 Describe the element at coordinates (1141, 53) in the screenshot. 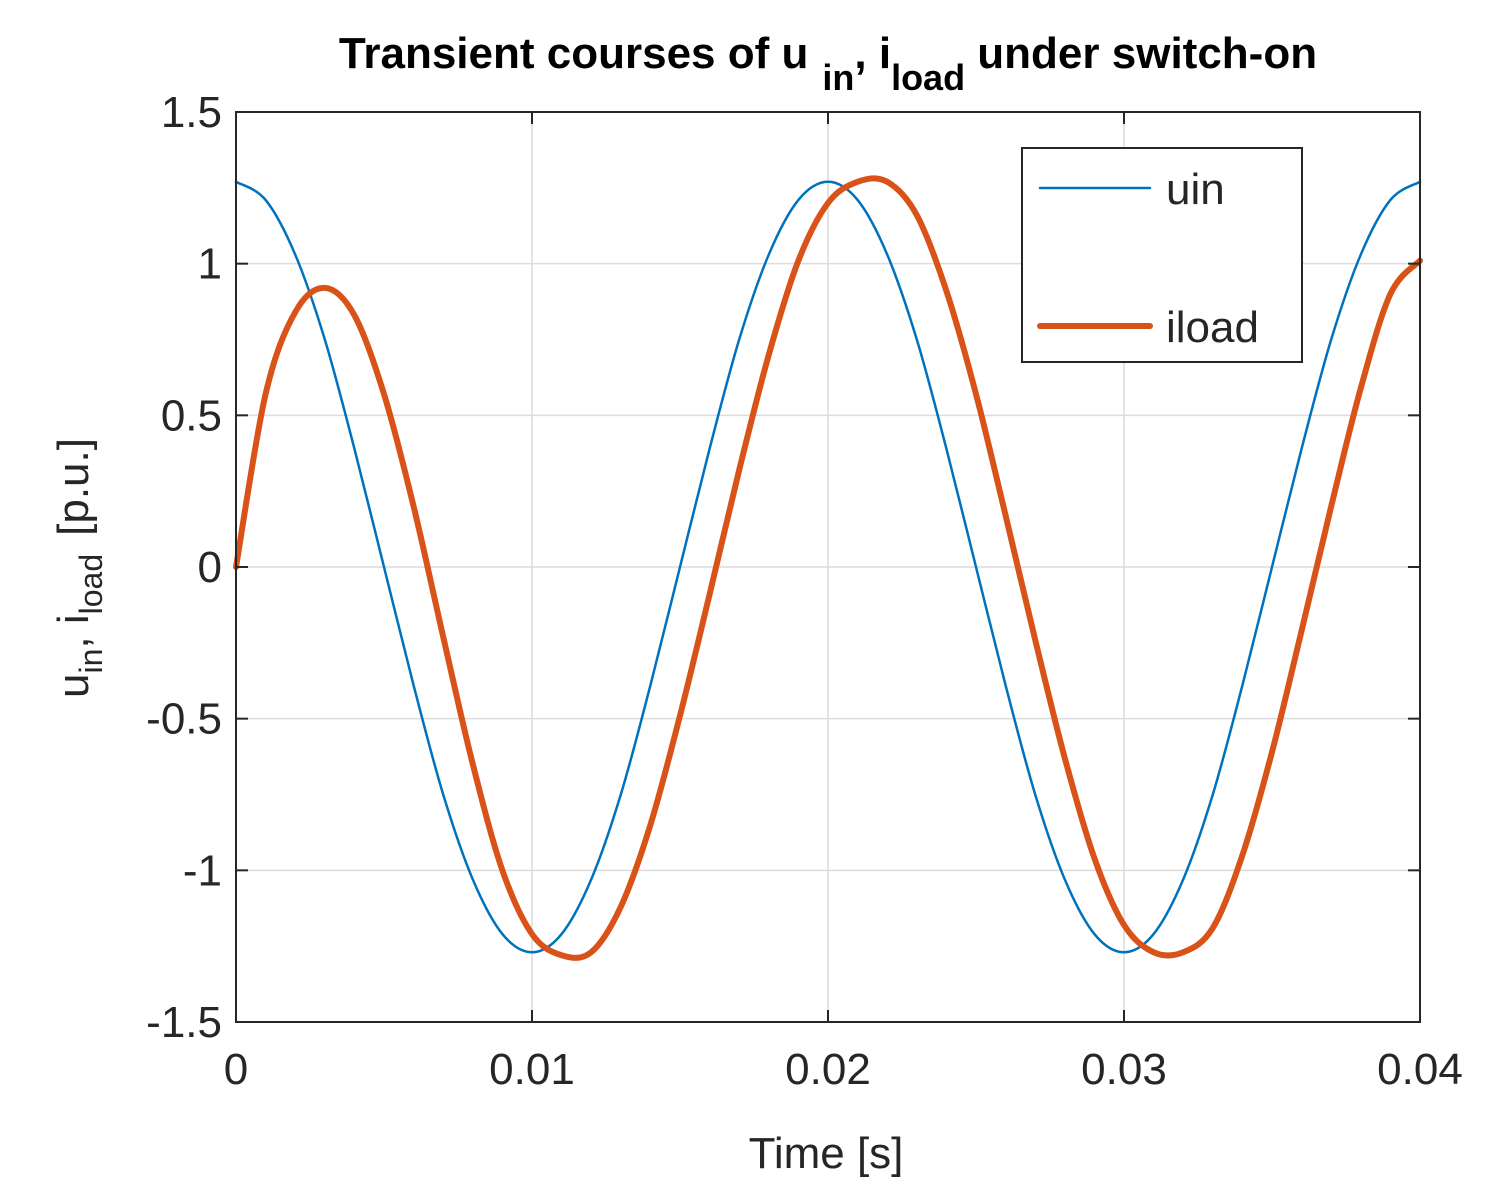

I see `title-suffix: under switch-on` at that location.